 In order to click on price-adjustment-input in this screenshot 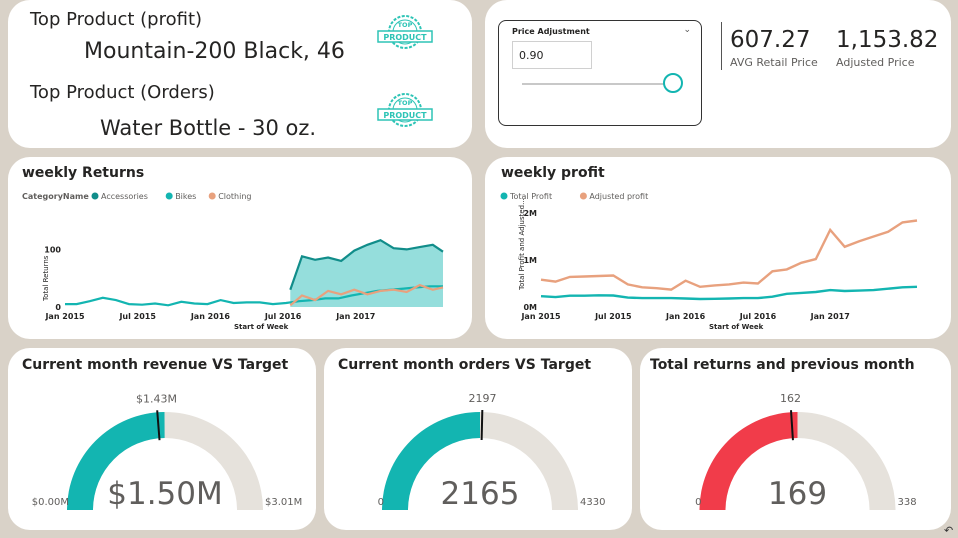, I will do `click(552, 55)`.